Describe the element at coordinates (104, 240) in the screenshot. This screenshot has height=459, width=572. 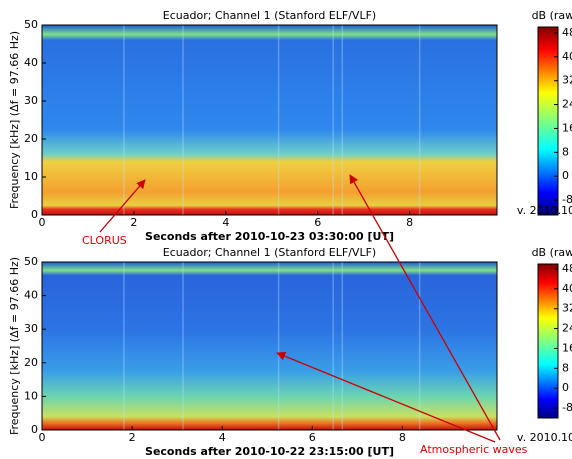
I see `annotation: CLORUS` at that location.